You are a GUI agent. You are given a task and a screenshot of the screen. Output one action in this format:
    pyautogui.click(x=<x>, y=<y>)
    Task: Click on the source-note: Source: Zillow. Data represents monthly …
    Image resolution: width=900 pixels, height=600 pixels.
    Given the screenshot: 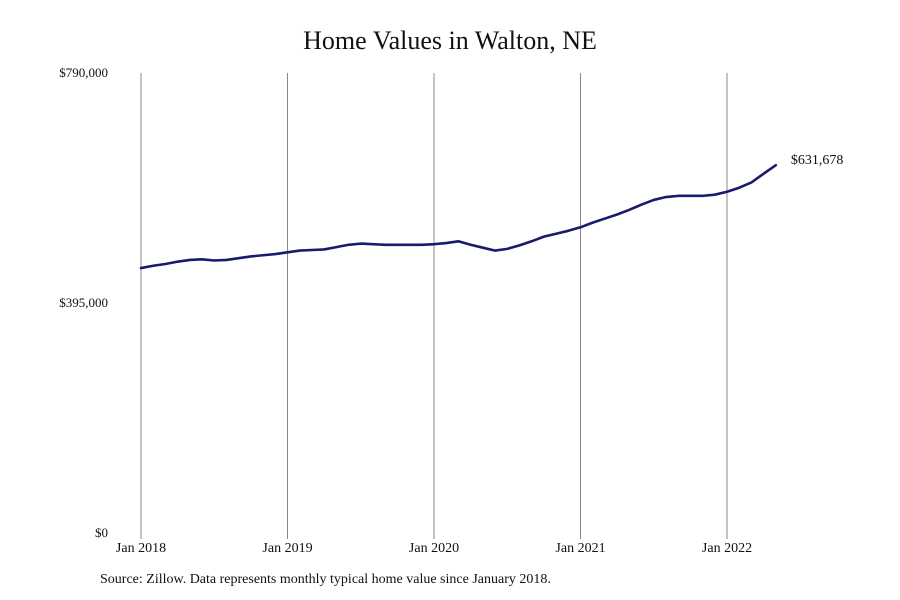 What is the action you would take?
    pyautogui.click(x=325, y=579)
    